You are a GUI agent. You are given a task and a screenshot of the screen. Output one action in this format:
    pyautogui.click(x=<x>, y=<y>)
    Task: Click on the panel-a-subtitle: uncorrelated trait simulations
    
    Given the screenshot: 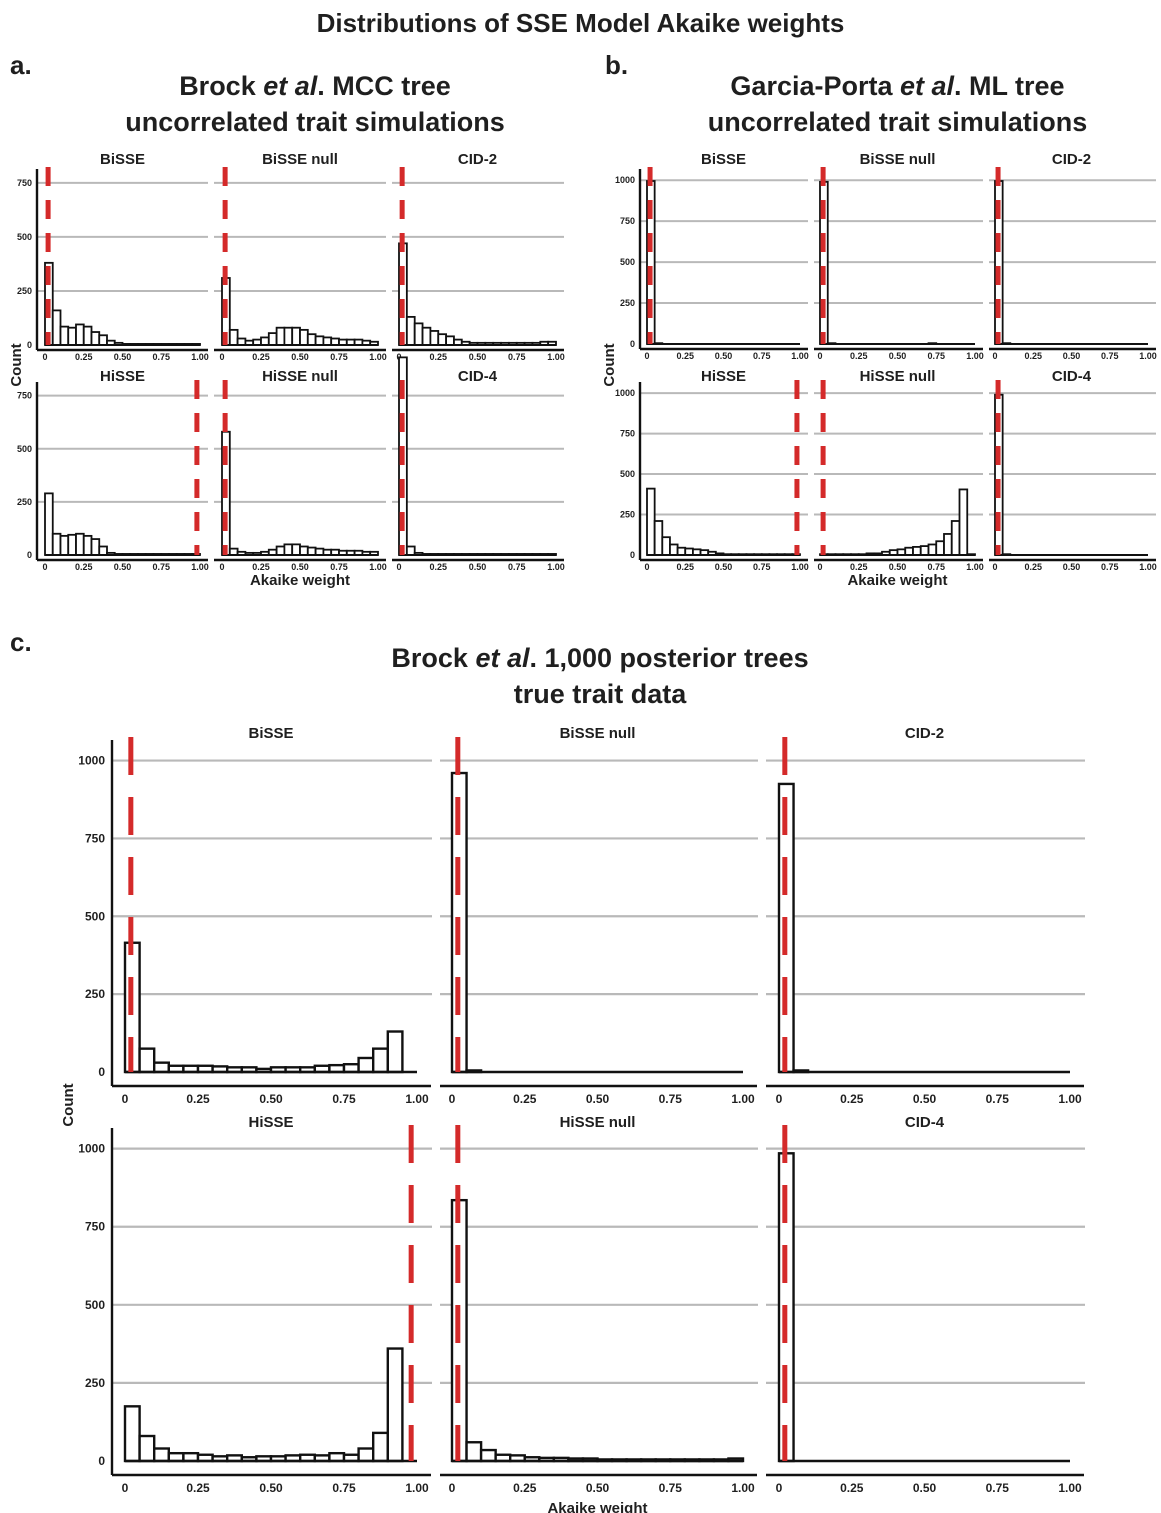 What is the action you would take?
    pyautogui.click(x=315, y=122)
    